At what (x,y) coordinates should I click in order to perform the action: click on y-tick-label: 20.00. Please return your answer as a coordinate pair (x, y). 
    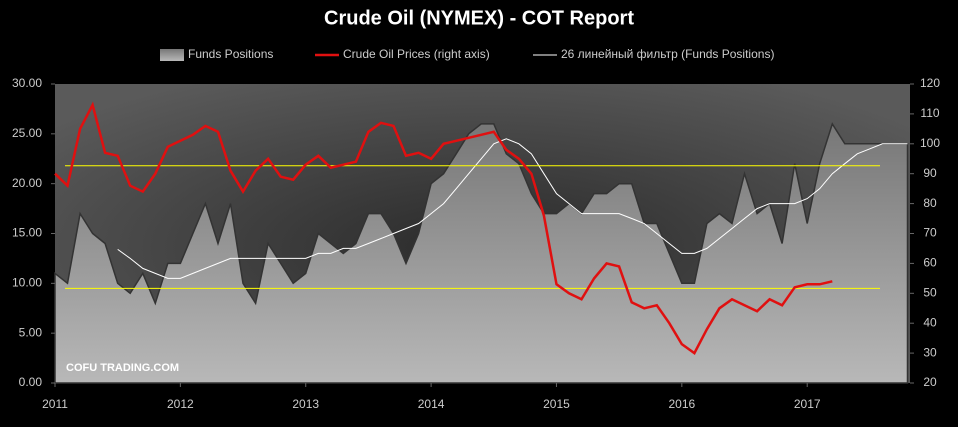
    Looking at the image, I should click on (27, 183).